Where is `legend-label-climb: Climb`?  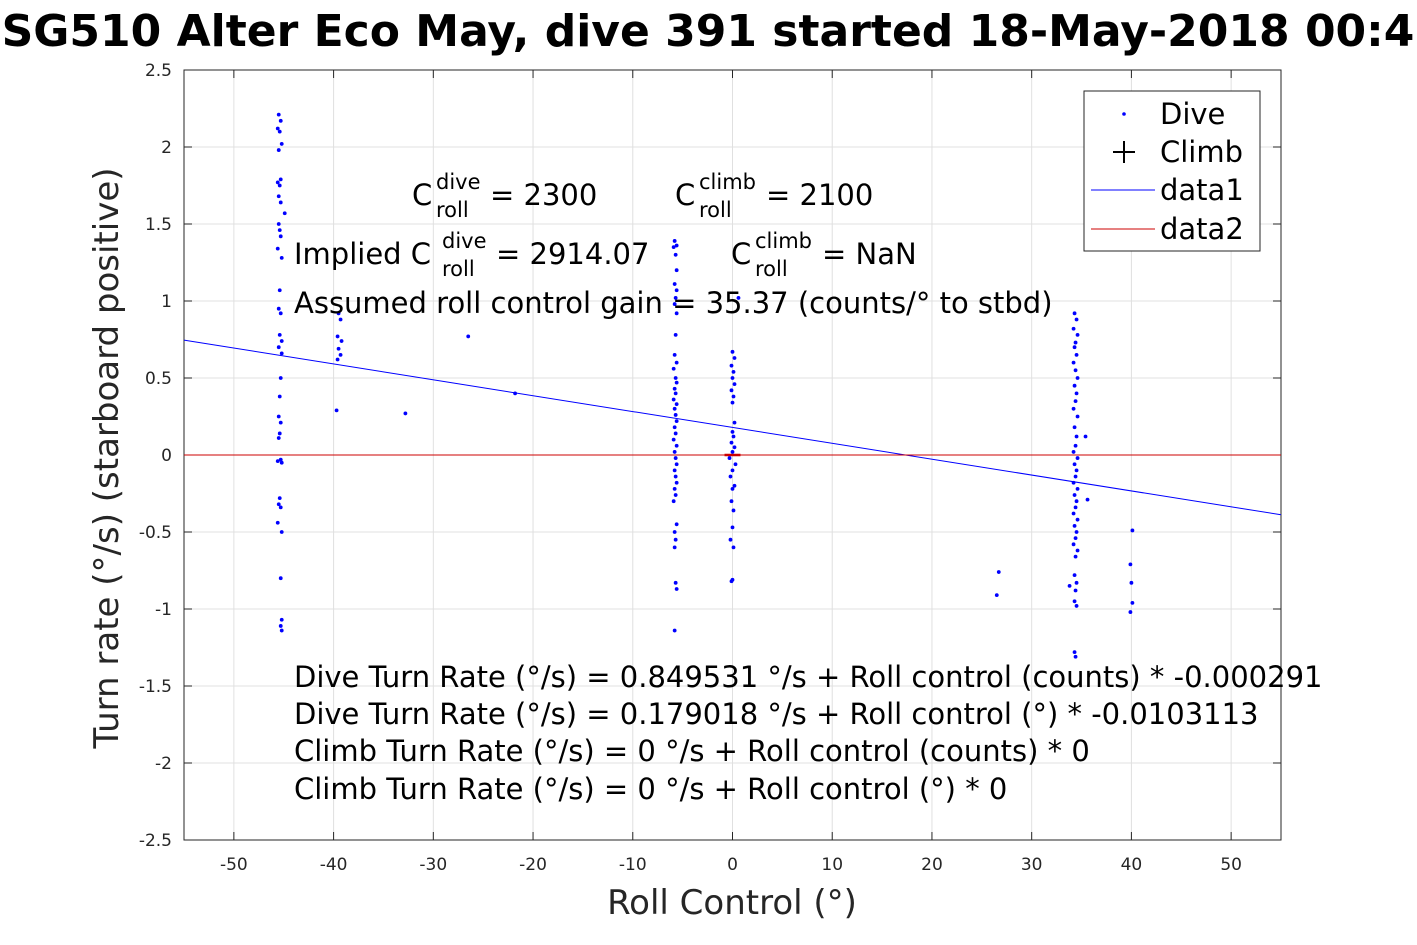 legend-label-climb: Climb is located at coordinates (1201, 152).